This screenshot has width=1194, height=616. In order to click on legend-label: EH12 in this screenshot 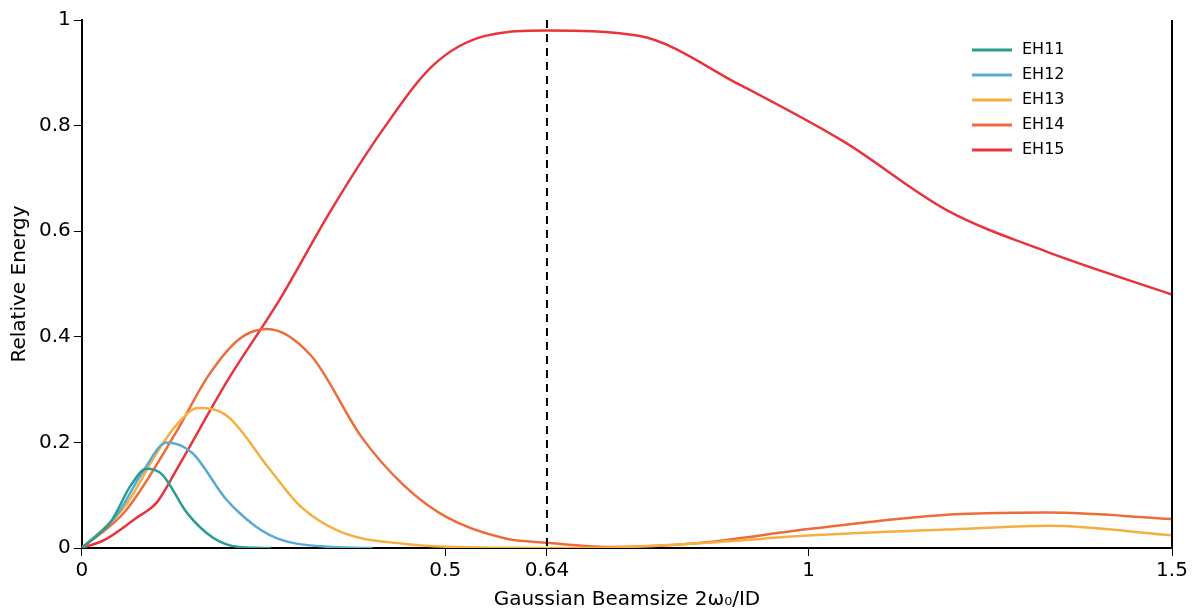, I will do `click(1043, 74)`.